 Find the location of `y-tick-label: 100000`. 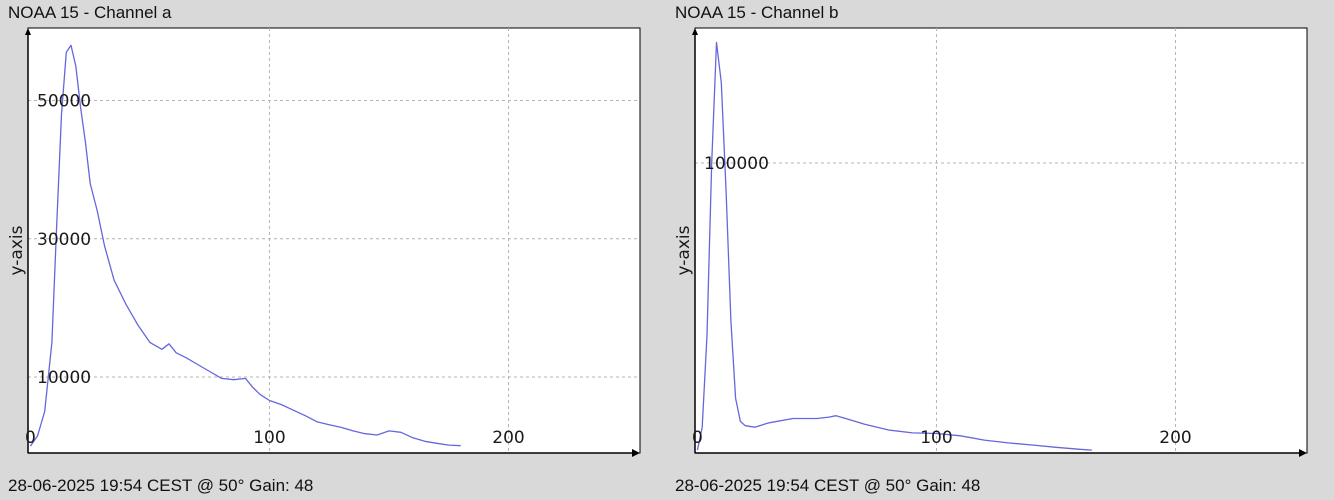

y-tick-label: 100000 is located at coordinates (736, 164).